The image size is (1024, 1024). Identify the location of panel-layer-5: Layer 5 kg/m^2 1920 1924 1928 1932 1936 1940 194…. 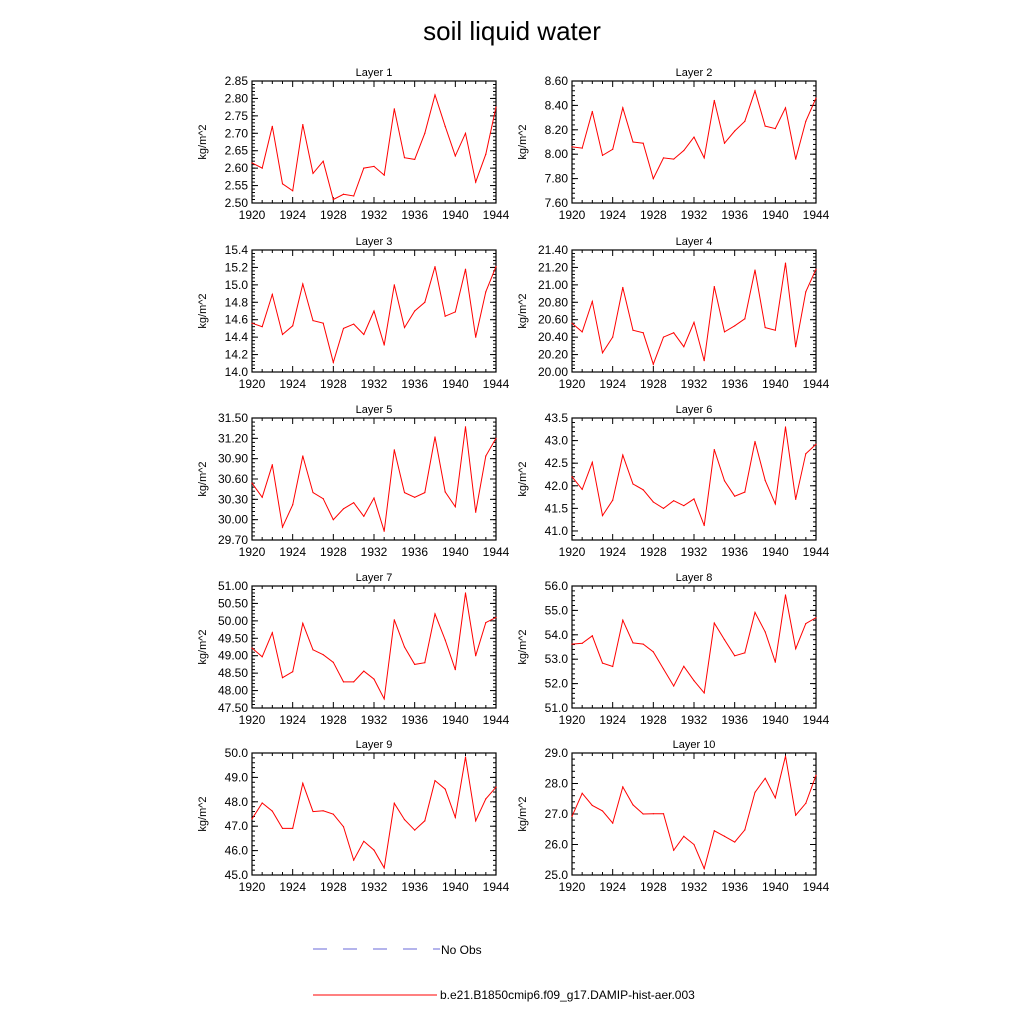
(353, 481).